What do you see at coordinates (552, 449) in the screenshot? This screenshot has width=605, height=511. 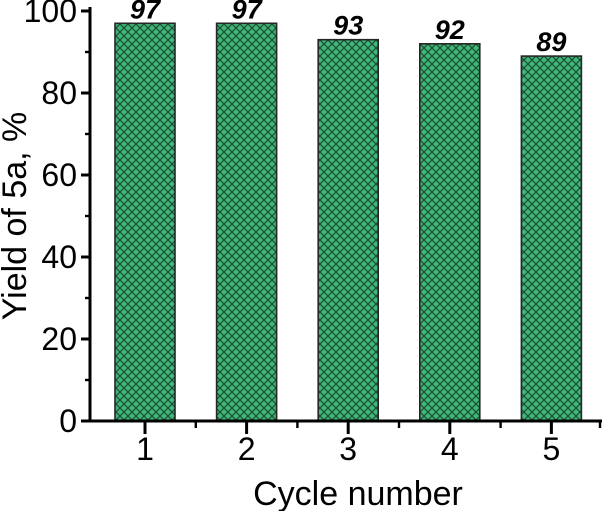 I see `x-tick-label: 5` at bounding box center [552, 449].